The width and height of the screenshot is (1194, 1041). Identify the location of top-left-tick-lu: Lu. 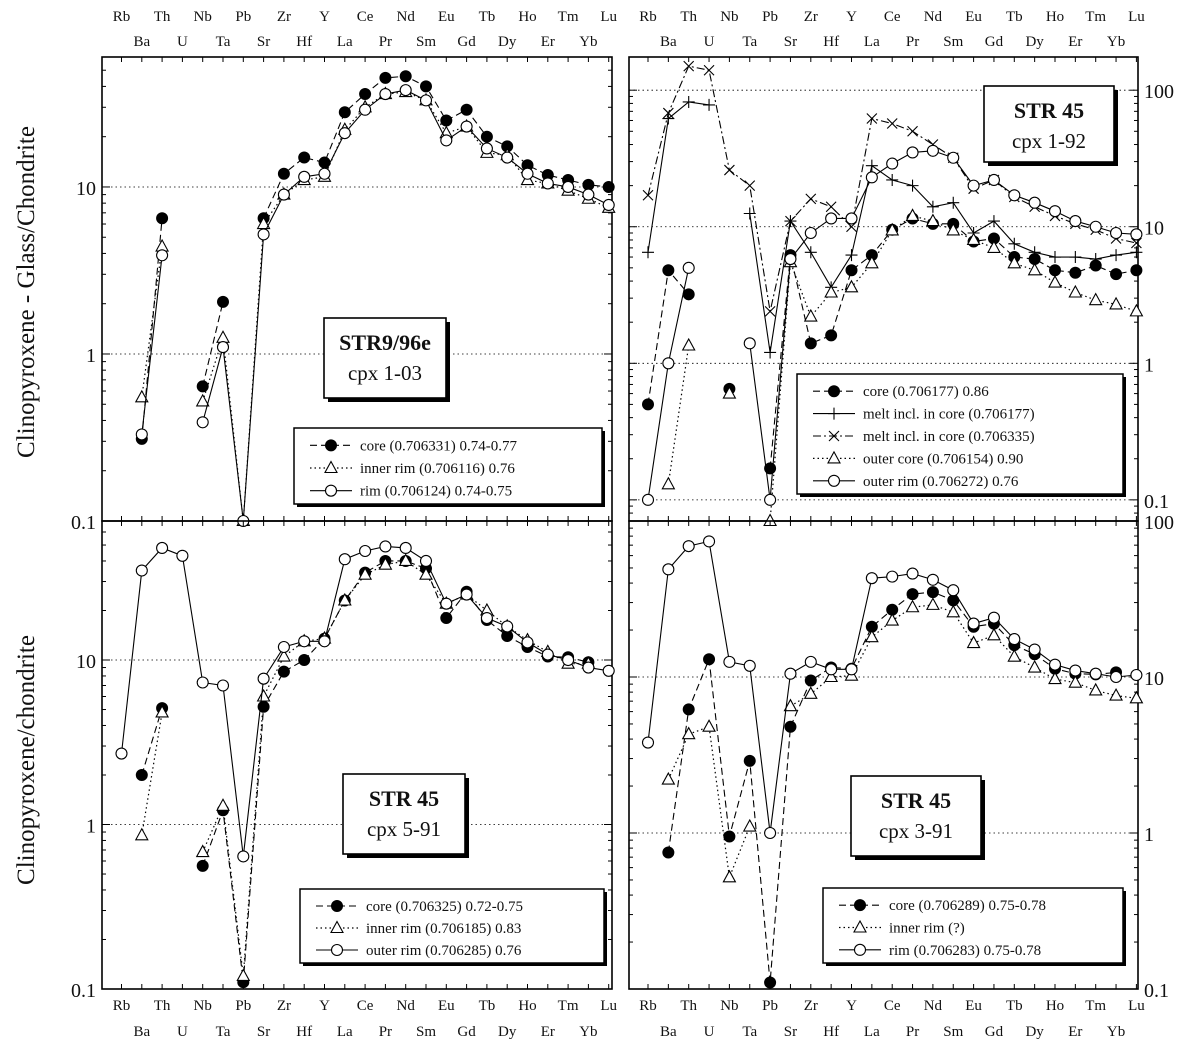
(608, 17).